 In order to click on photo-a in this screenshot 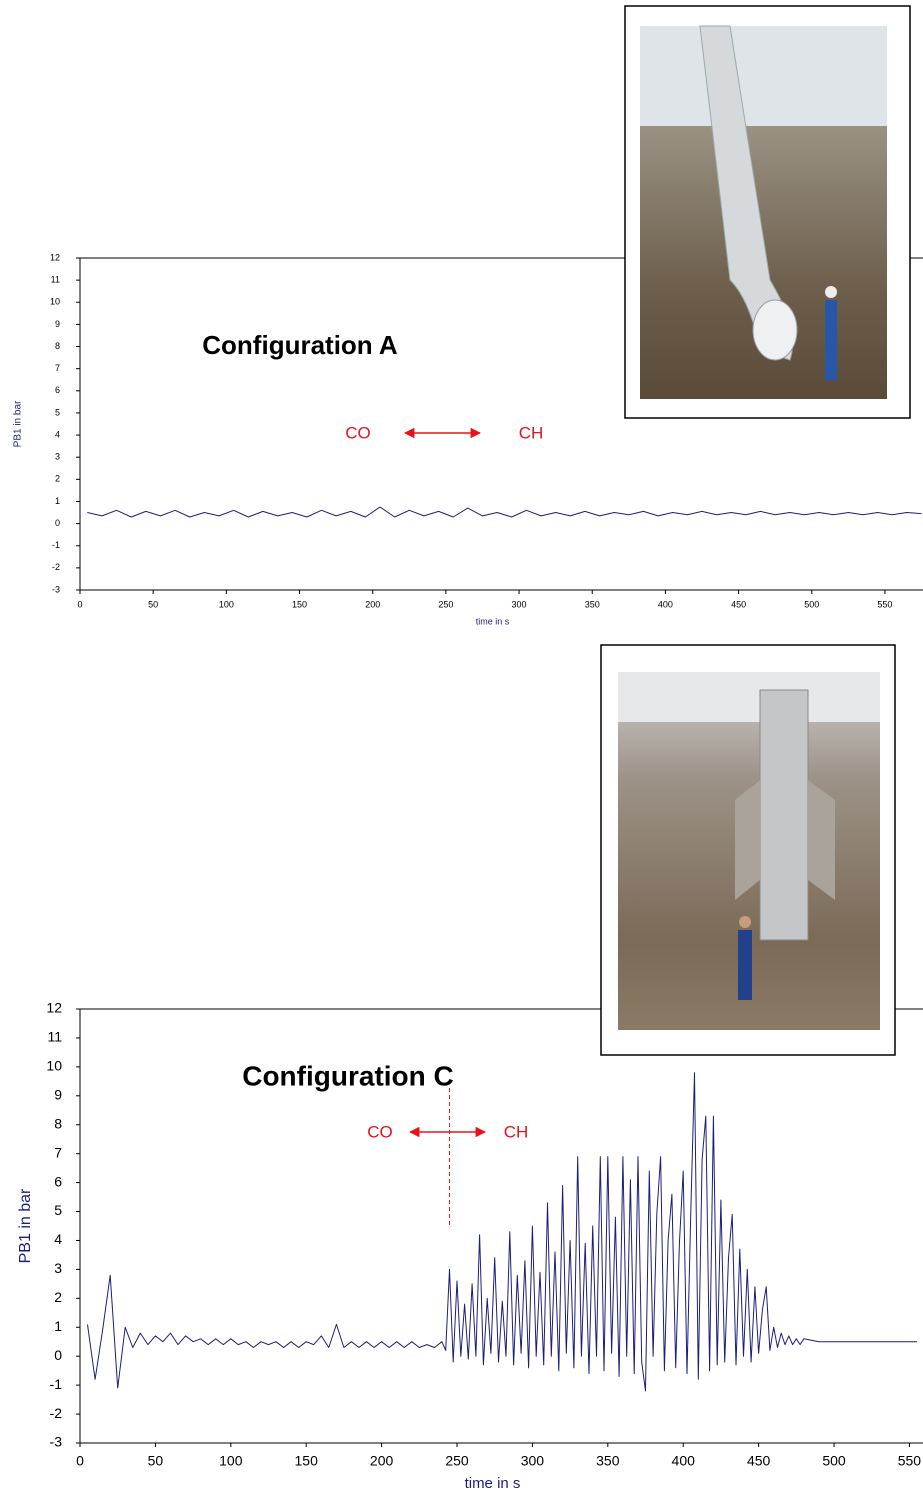, I will do `click(767, 212)`.